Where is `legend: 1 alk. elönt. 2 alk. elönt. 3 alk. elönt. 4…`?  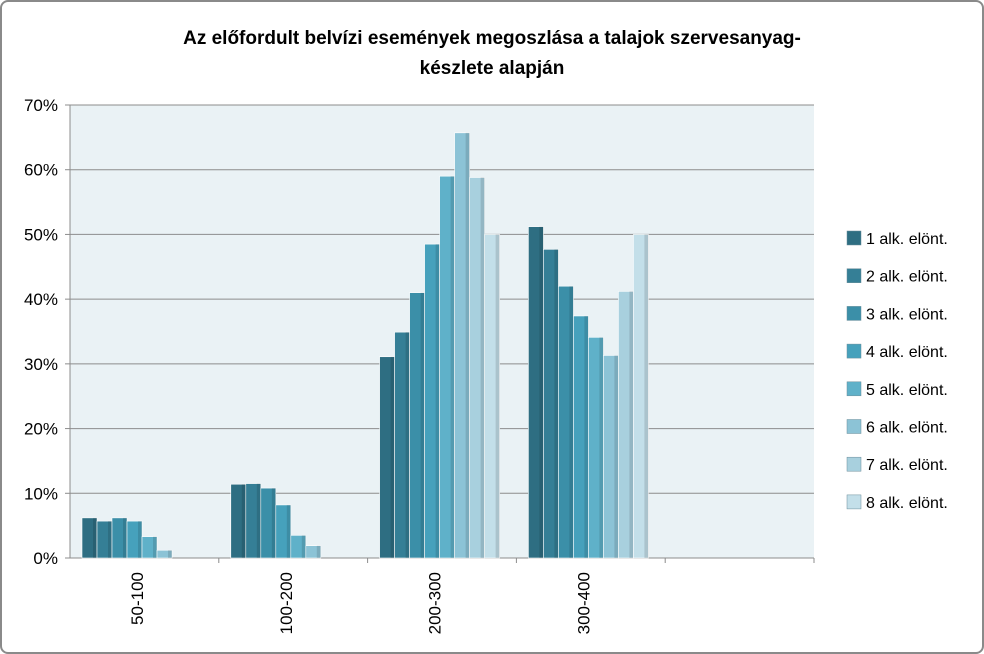 legend: 1 alk. elönt. 2 alk. elönt. 3 alk. elönt. 4… is located at coordinates (897, 371).